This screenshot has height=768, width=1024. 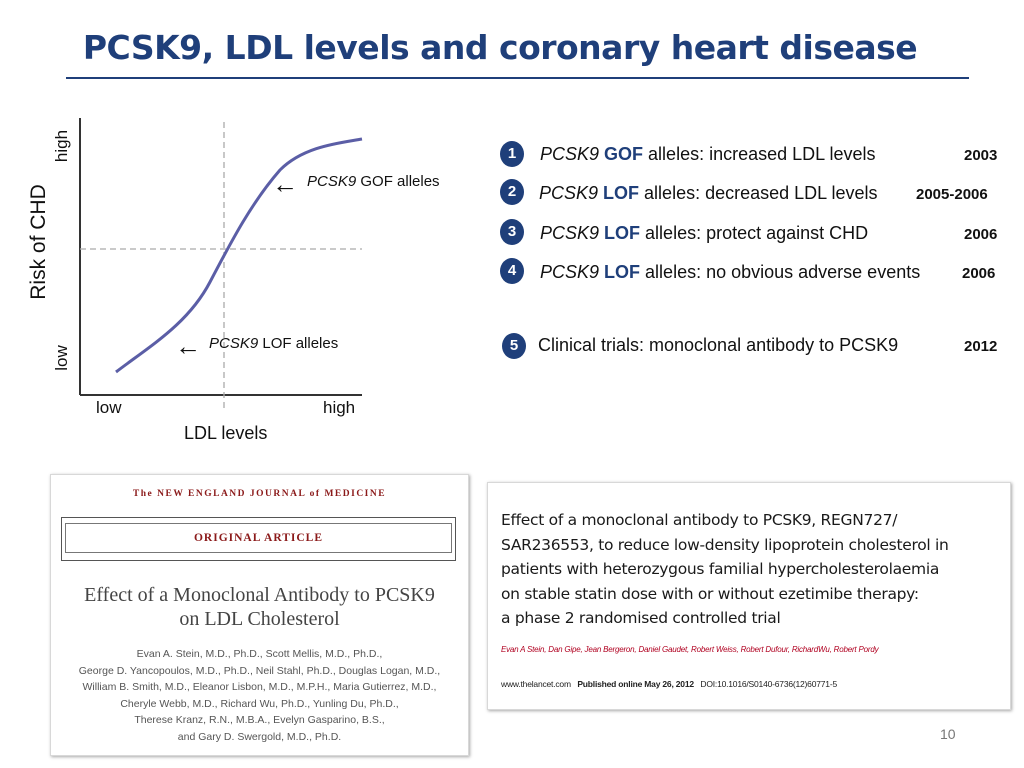 What do you see at coordinates (339, 407) in the screenshot?
I see `x-high-label: high` at bounding box center [339, 407].